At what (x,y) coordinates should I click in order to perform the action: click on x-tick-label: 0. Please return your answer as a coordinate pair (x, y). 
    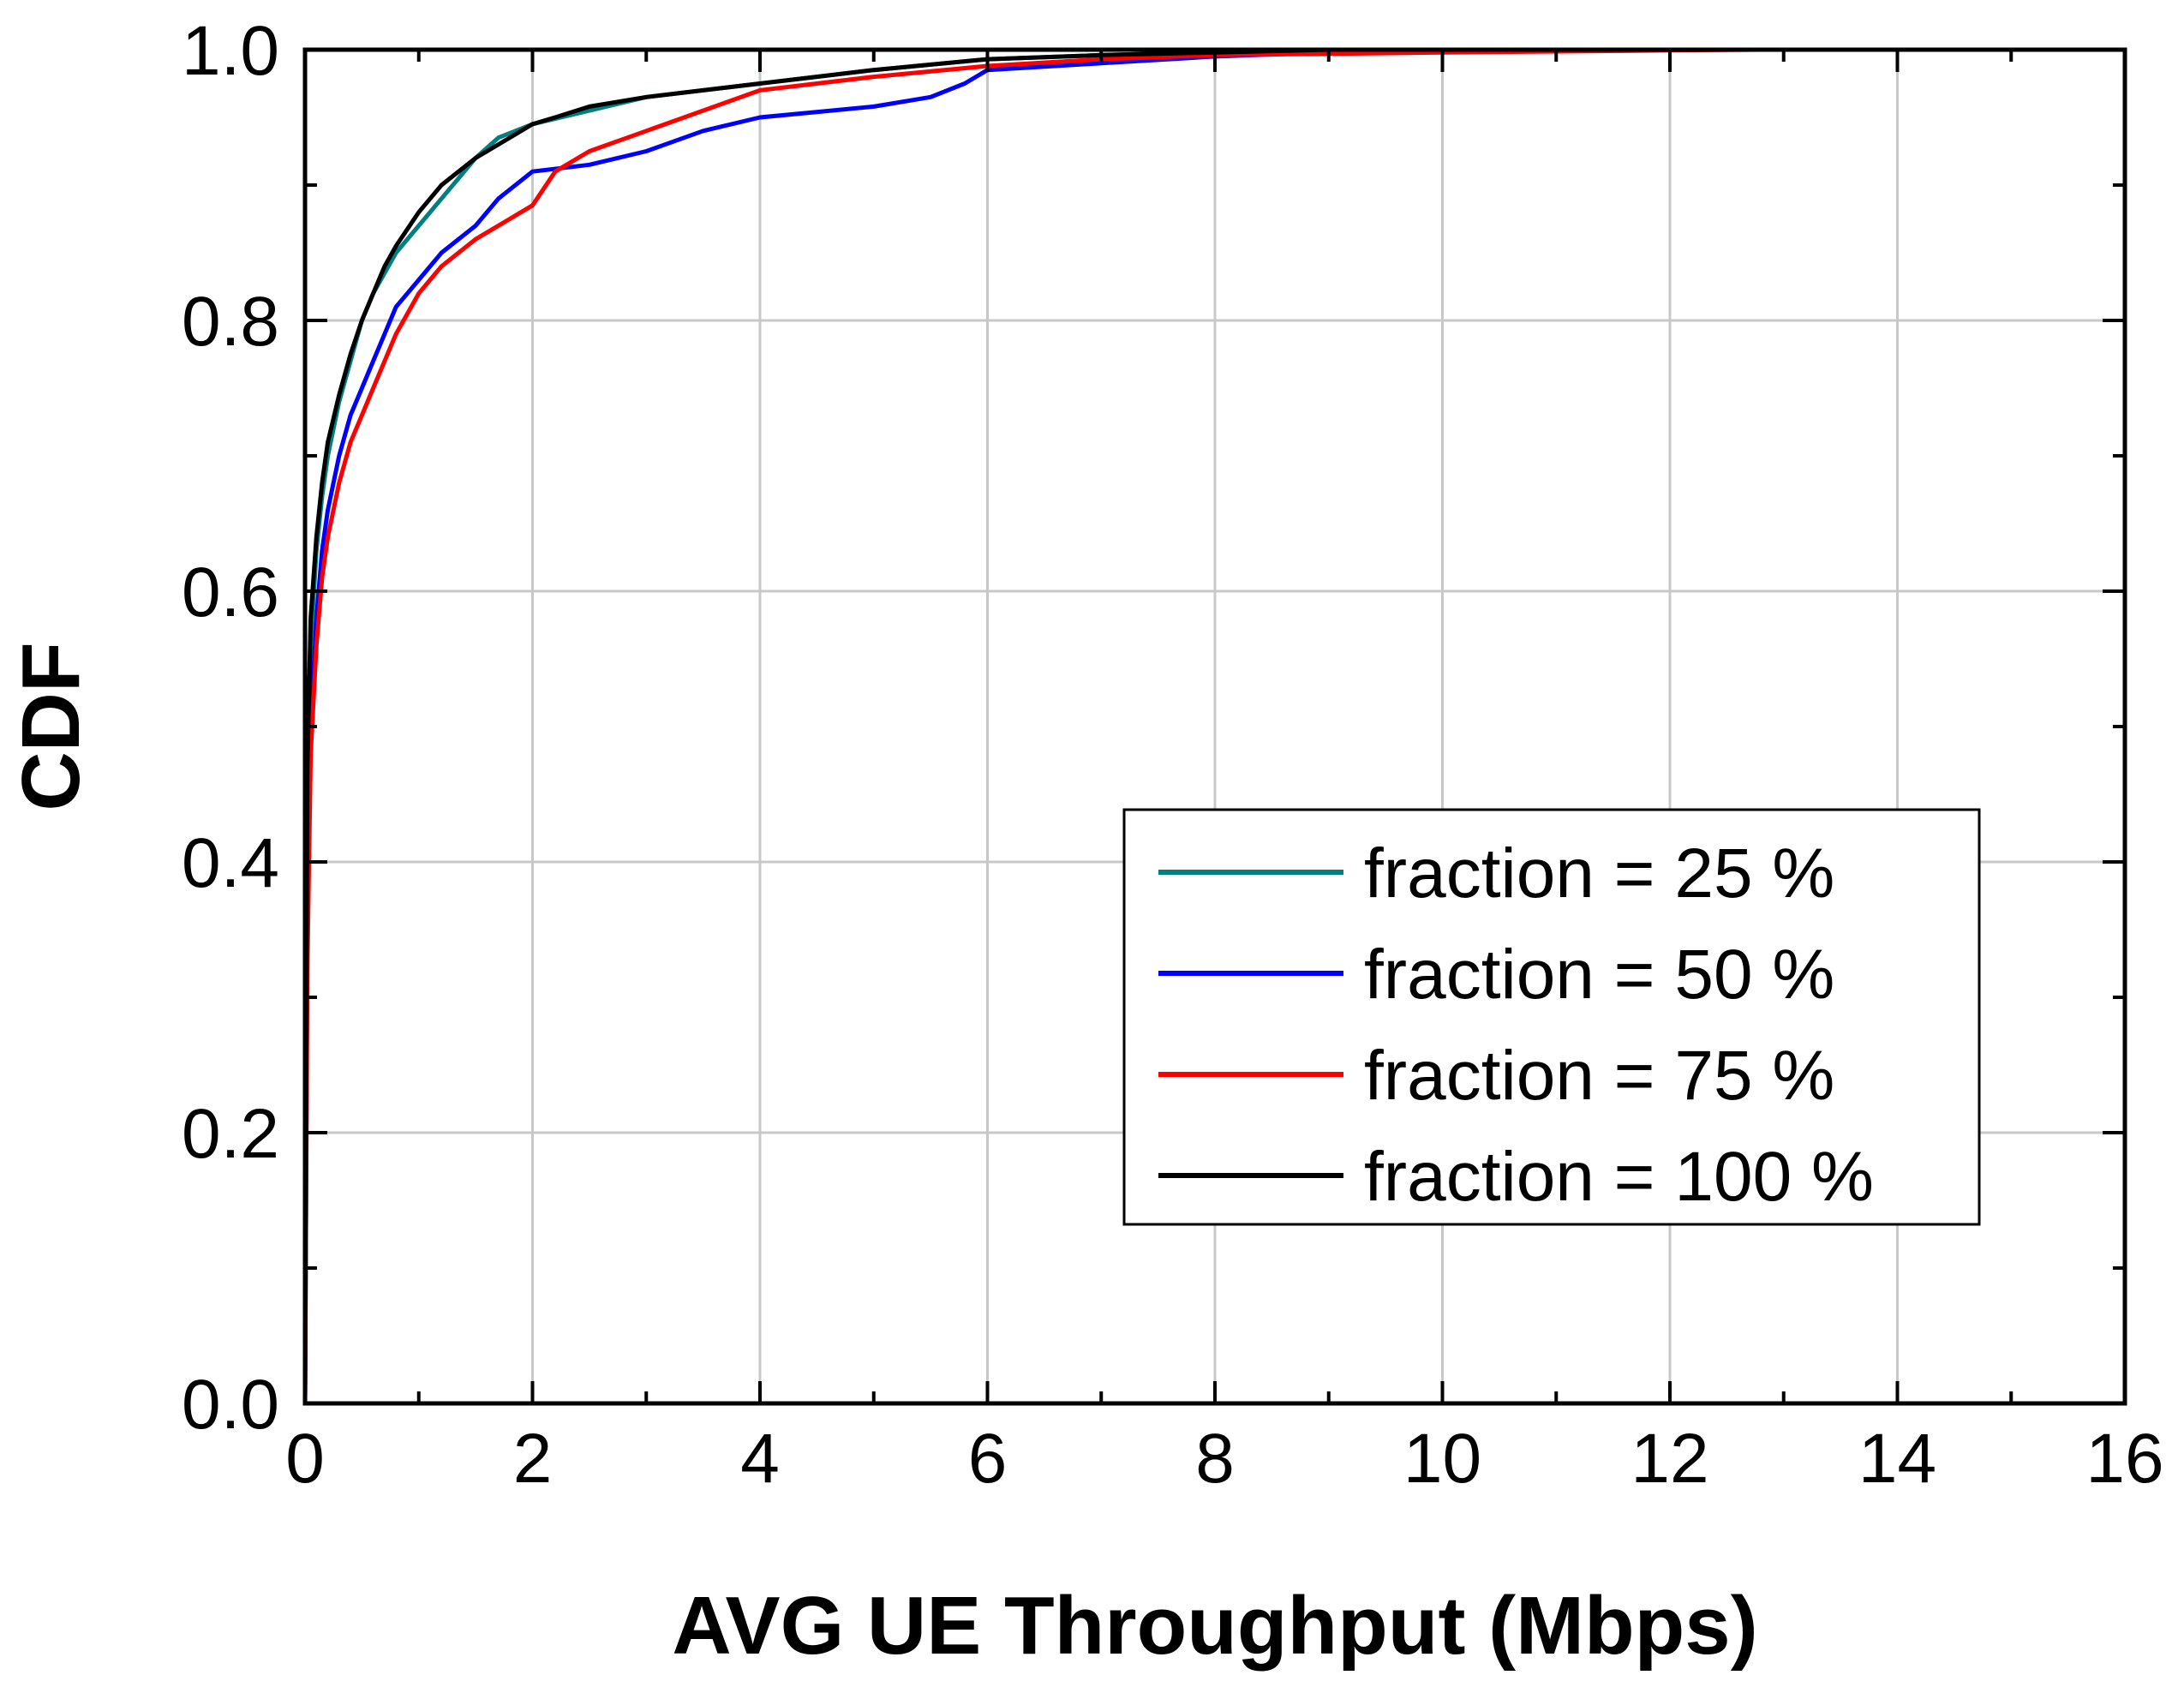
    Looking at the image, I should click on (305, 1459).